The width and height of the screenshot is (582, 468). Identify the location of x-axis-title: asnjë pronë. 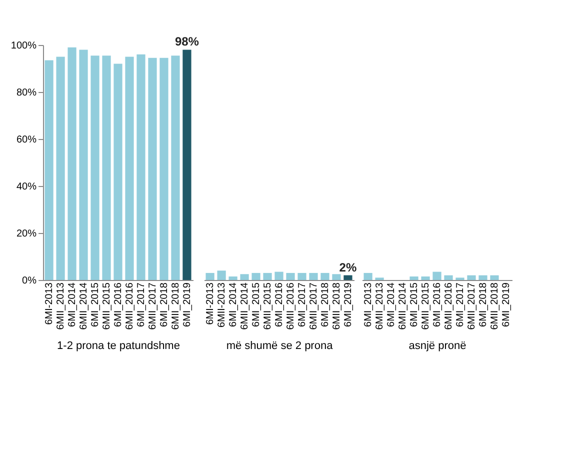
(437, 346).